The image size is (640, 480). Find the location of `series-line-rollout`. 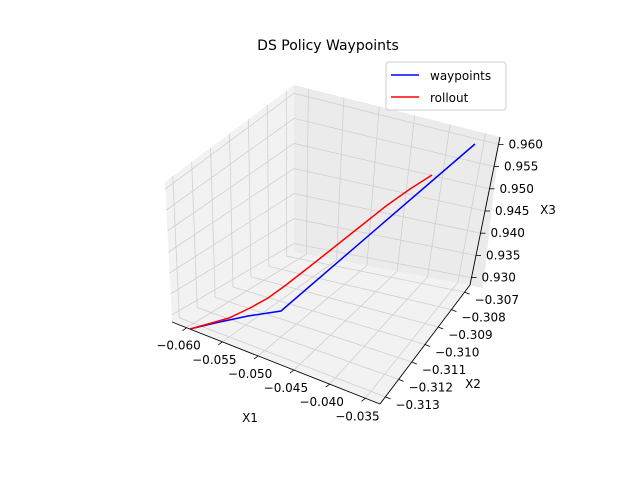

series-line-rollout is located at coordinates (311, 252).